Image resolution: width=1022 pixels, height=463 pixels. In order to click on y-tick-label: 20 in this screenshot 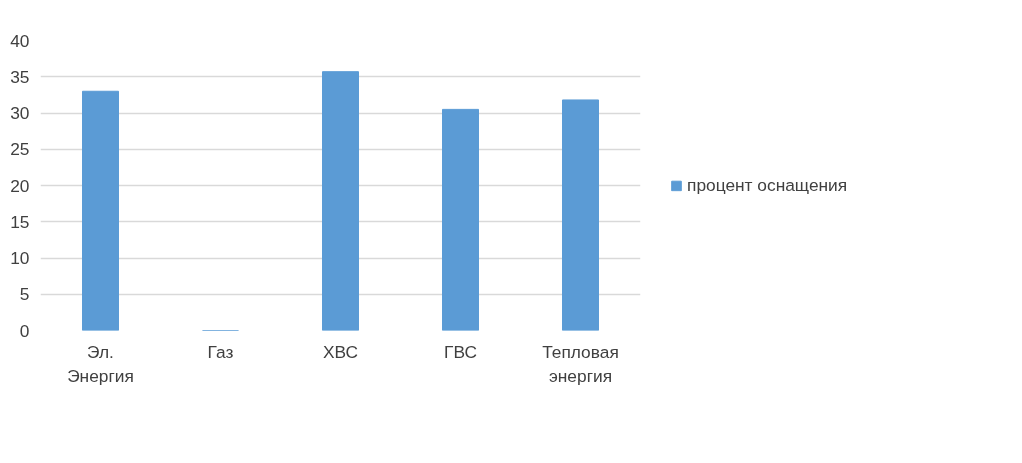, I will do `click(20, 185)`.